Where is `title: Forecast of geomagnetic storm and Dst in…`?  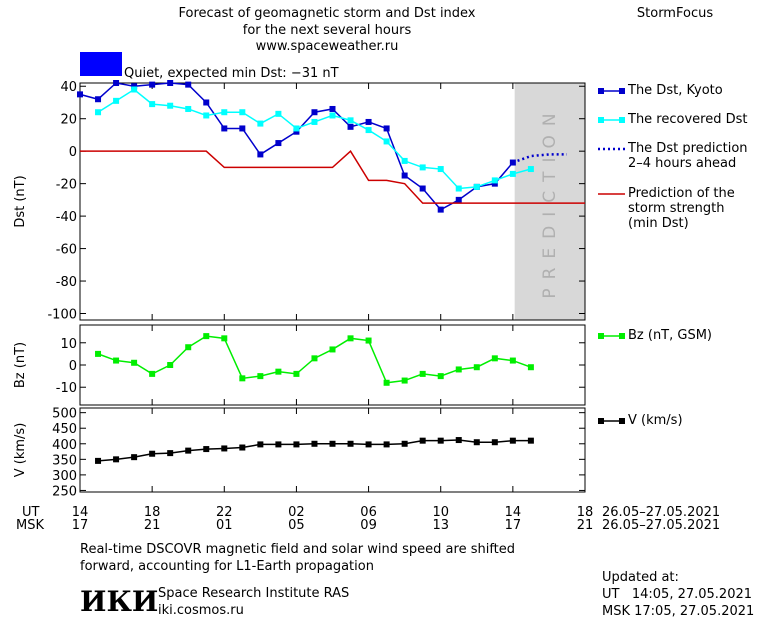 title: Forecast of geomagnetic storm and Dst in… is located at coordinates (326, 13).